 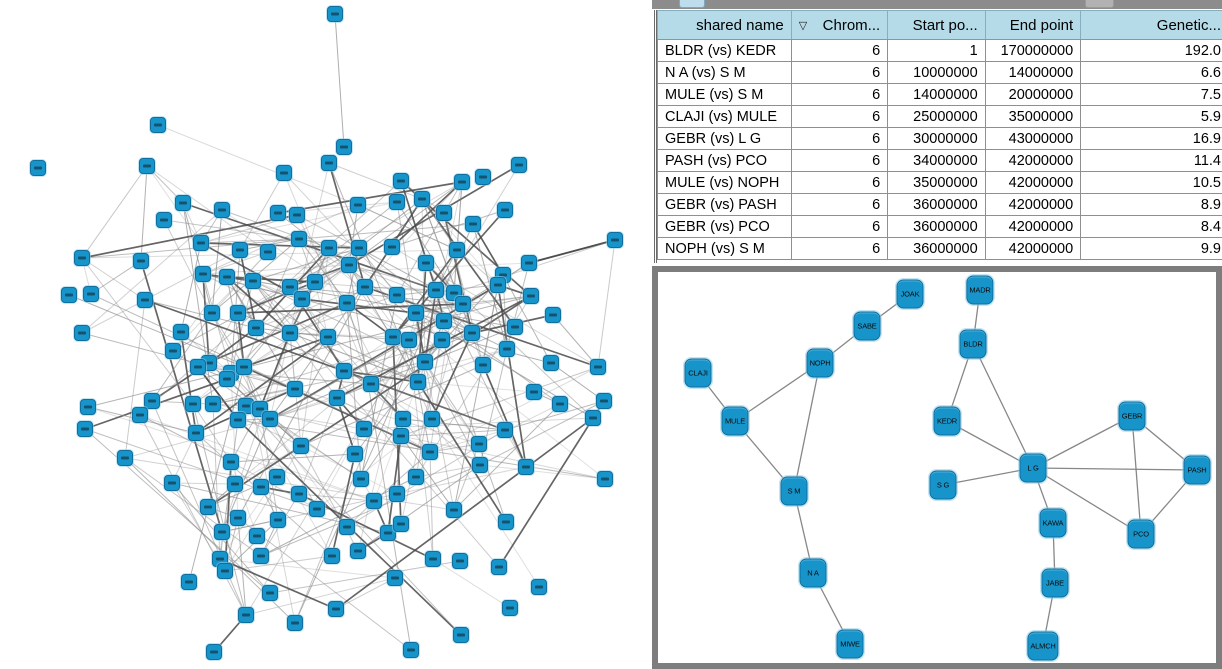 I want to click on table-row: N A (vs) S M 6 10000000 14000000 6.6, so click(x=939, y=72).